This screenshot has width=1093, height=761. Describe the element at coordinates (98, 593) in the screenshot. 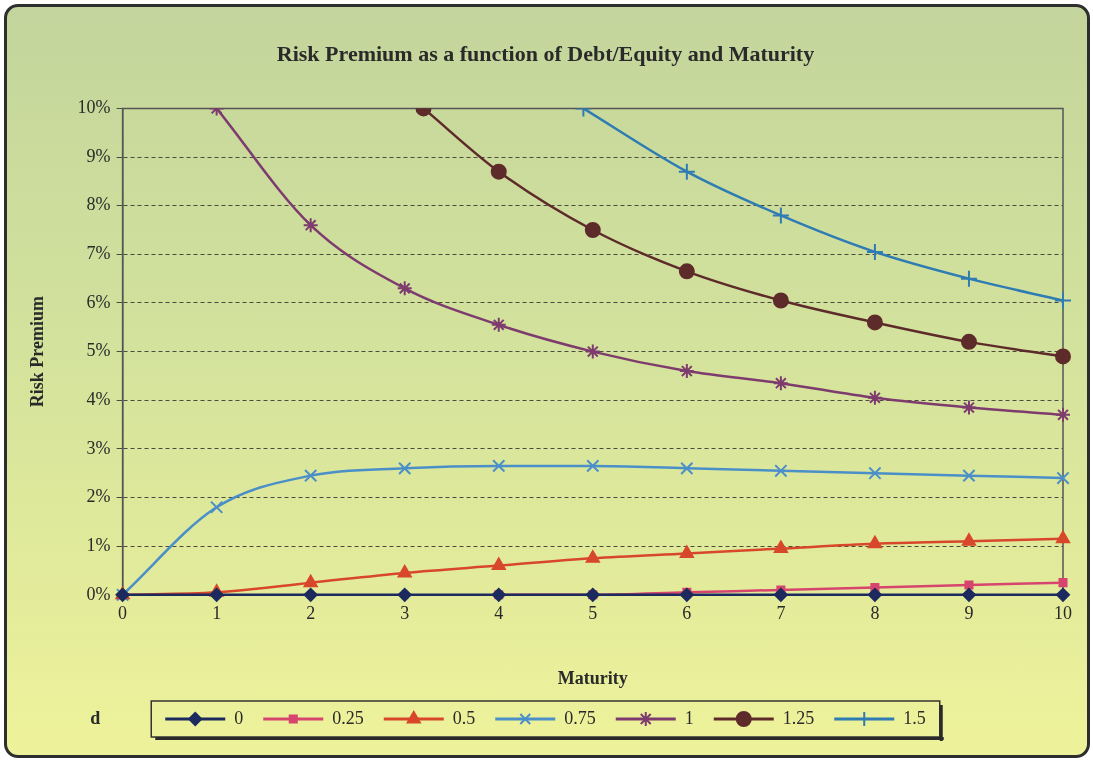

I see `y-tick-label: 0%` at that location.